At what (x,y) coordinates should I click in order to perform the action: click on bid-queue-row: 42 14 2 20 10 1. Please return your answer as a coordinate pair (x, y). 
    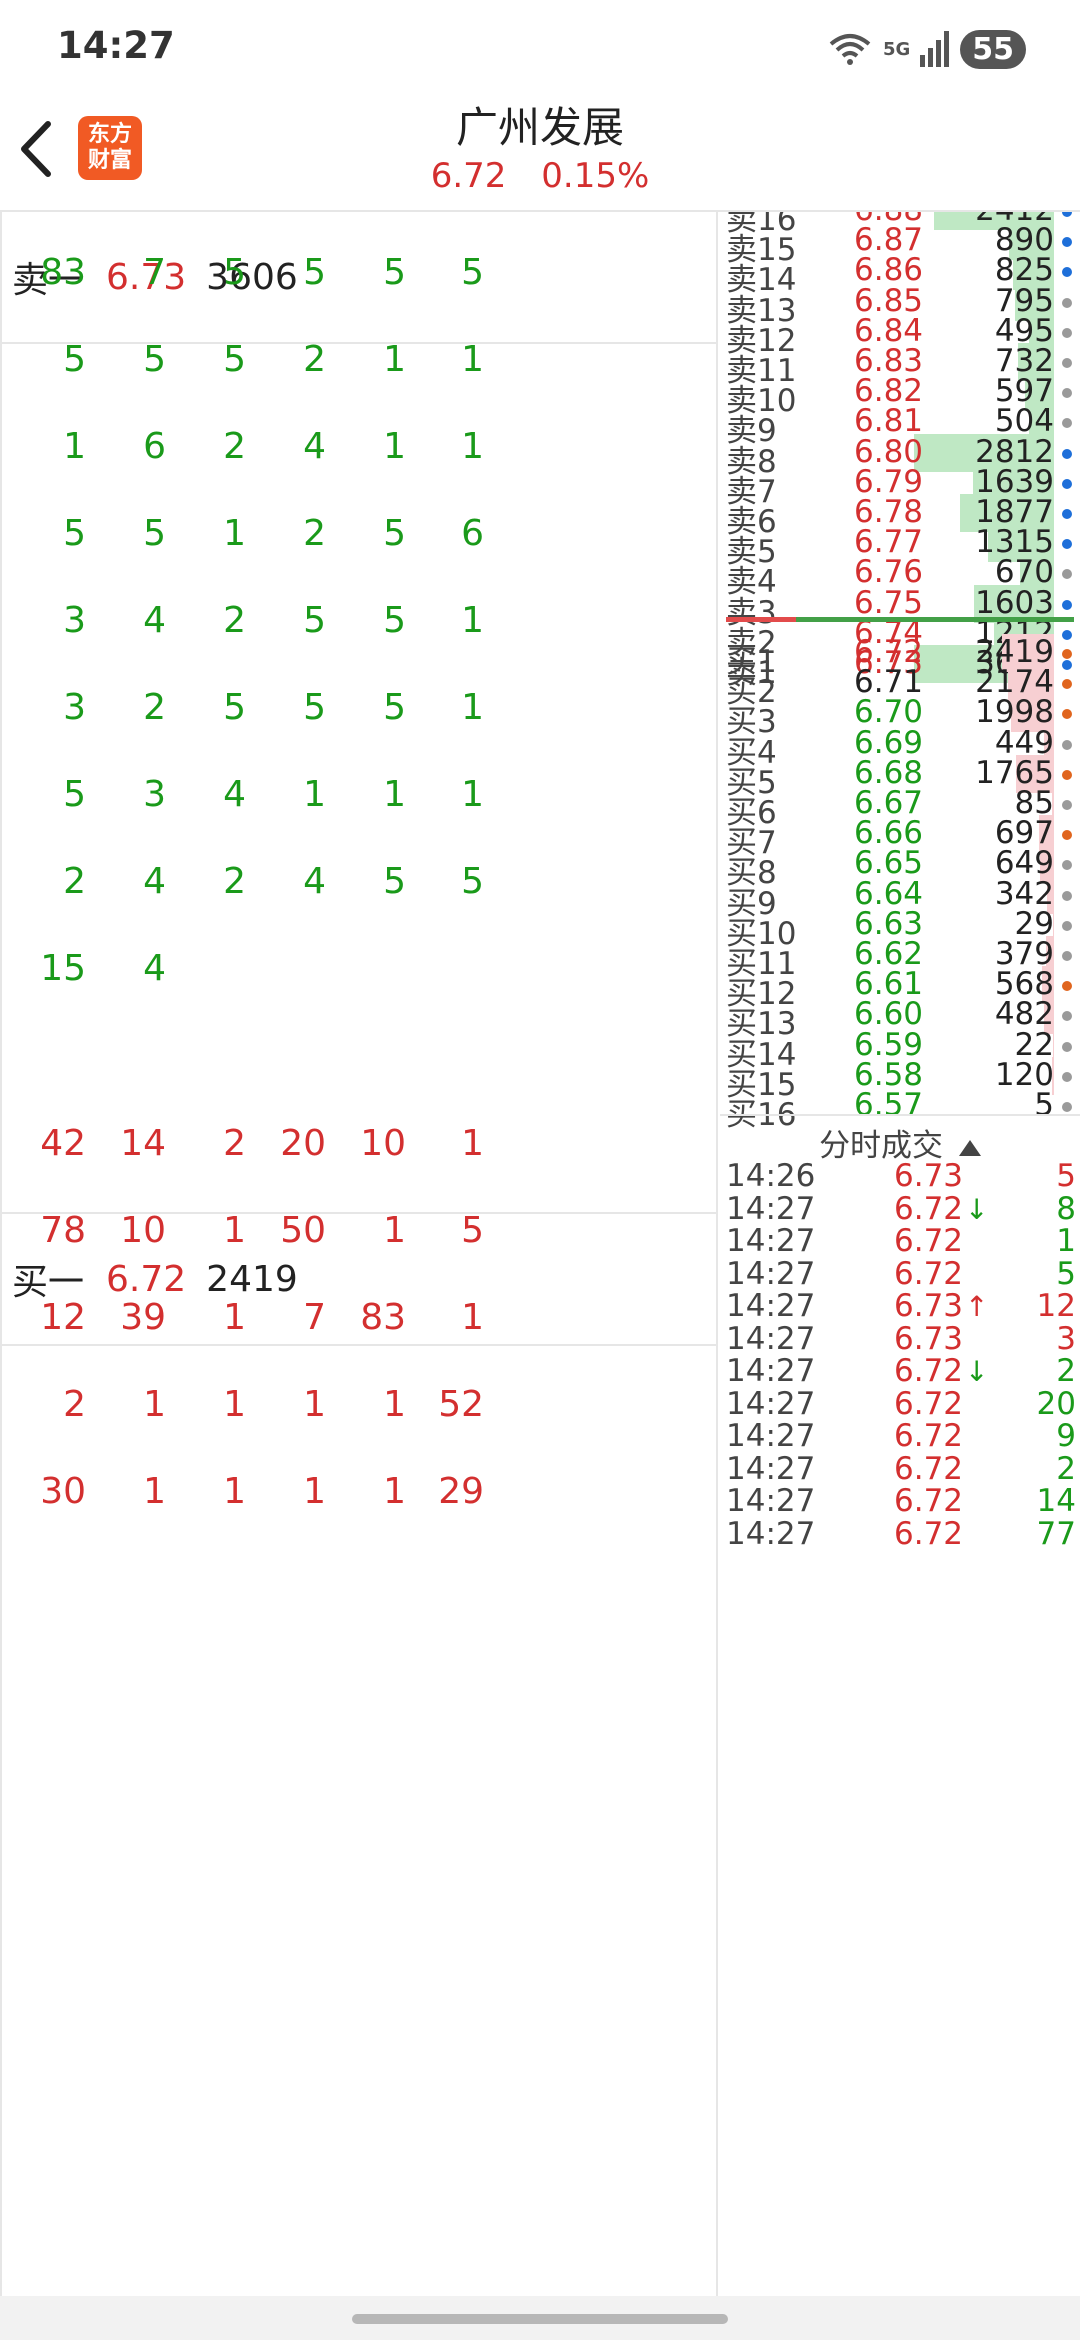
    Looking at the image, I should click on (359, 1144).